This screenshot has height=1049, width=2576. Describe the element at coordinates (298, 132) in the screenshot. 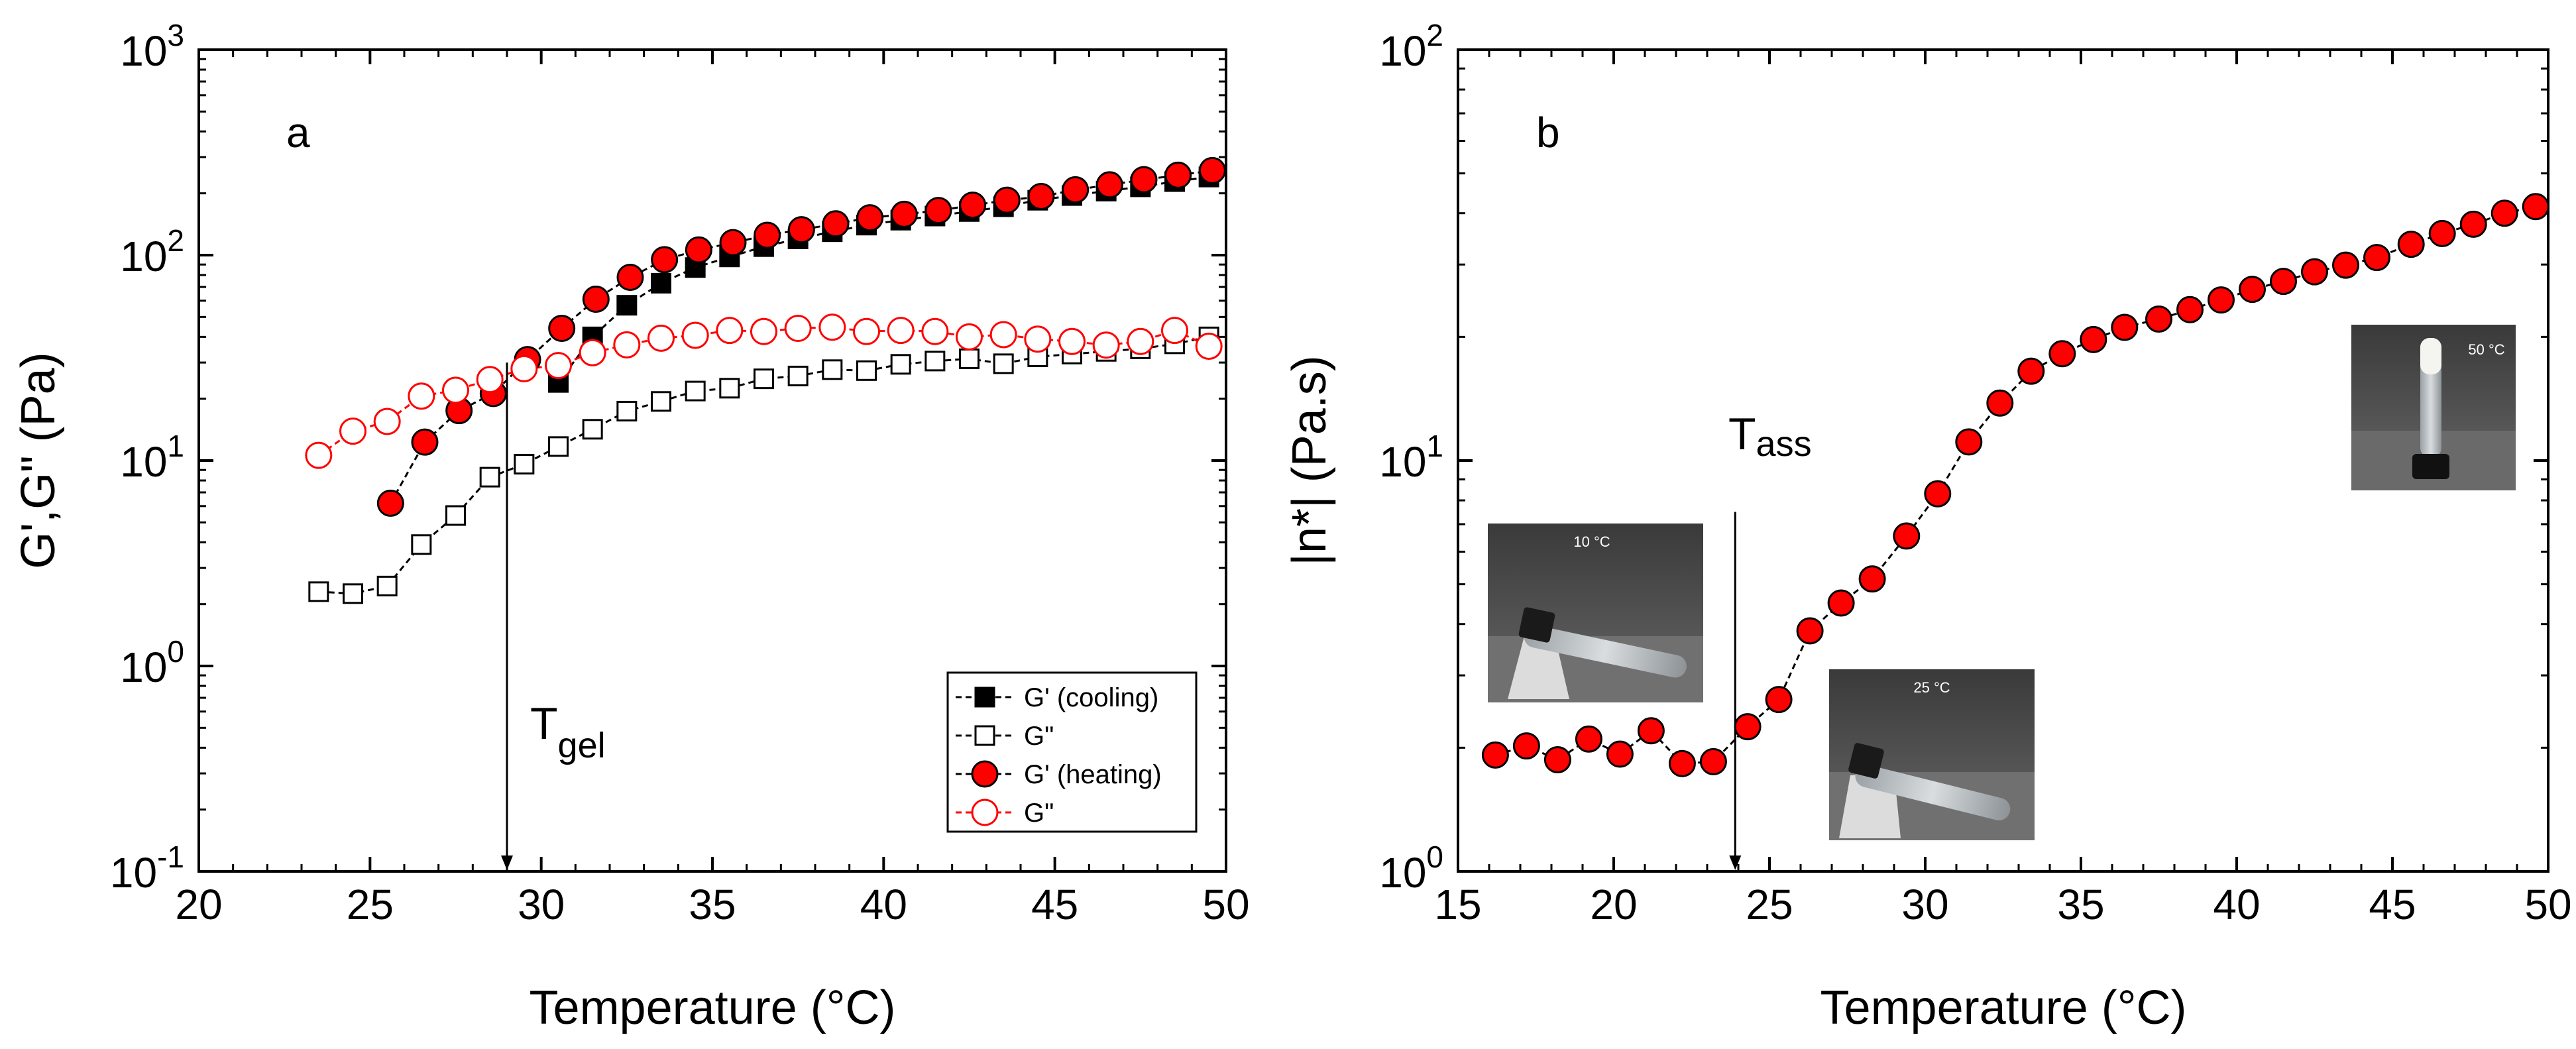

I see `panel-a-letter: a` at that location.